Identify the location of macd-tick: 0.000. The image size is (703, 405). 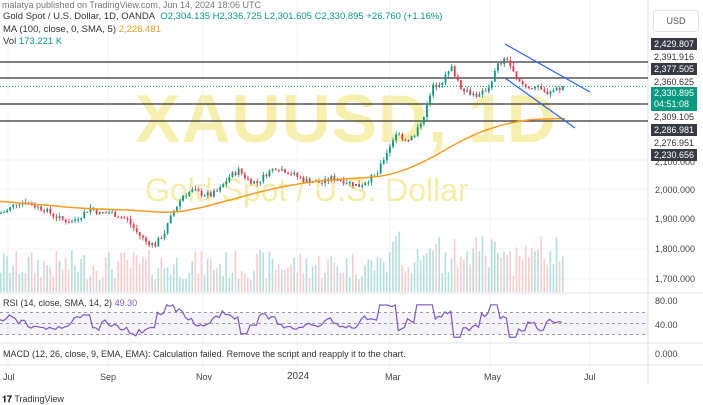
(666, 354).